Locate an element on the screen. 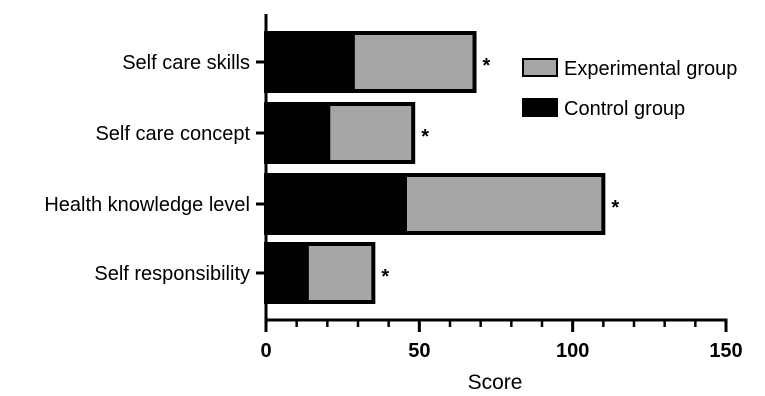 The height and width of the screenshot is (396, 765). x-tick-label-2: 100 is located at coordinates (572, 351).